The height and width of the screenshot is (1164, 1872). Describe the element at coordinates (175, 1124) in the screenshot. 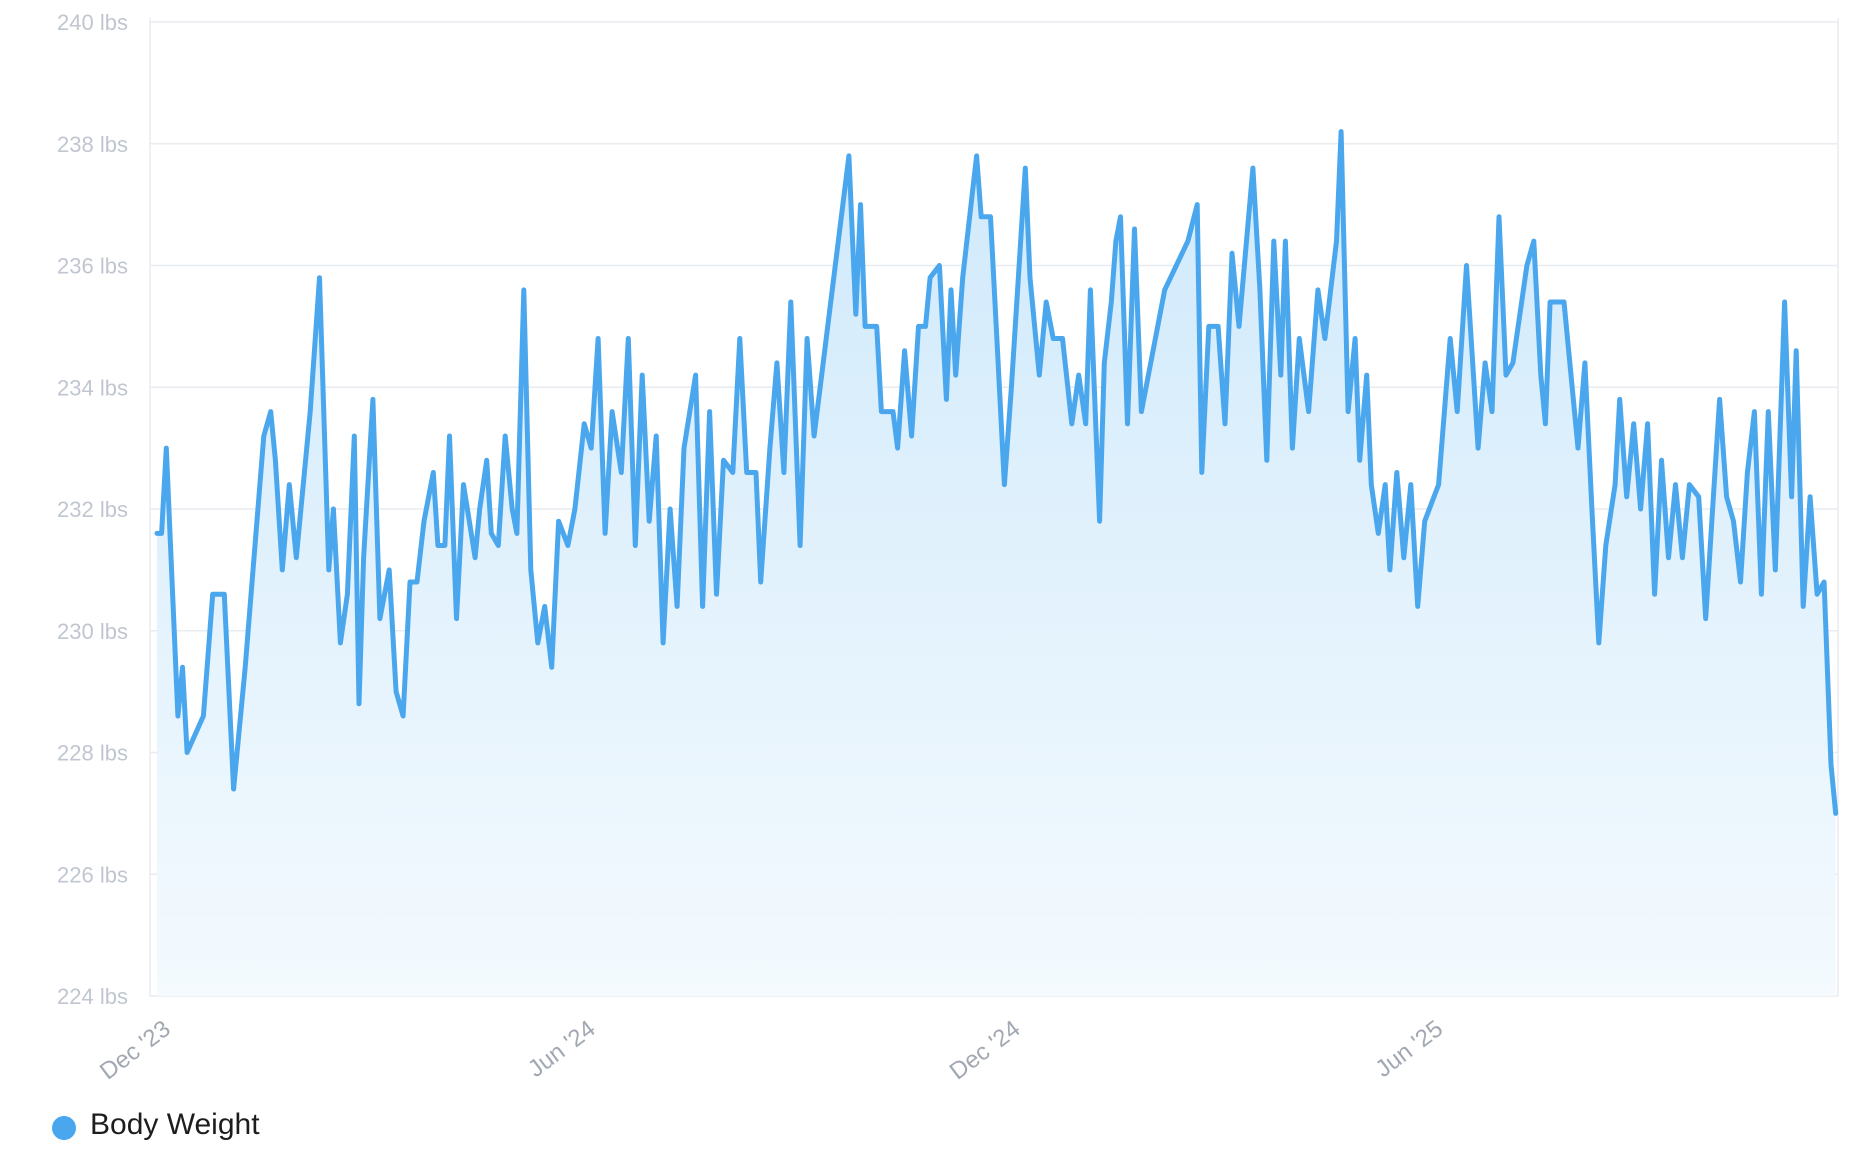

I see `legend-label-body-weight: Body Weight` at that location.